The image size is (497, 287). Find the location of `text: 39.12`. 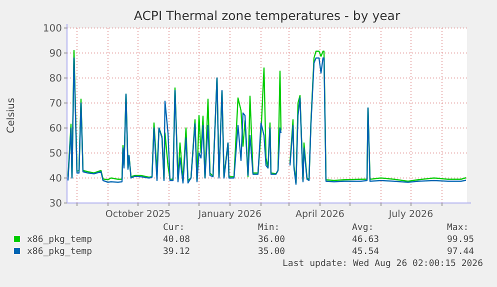

text: 39.12 is located at coordinates (176, 252).